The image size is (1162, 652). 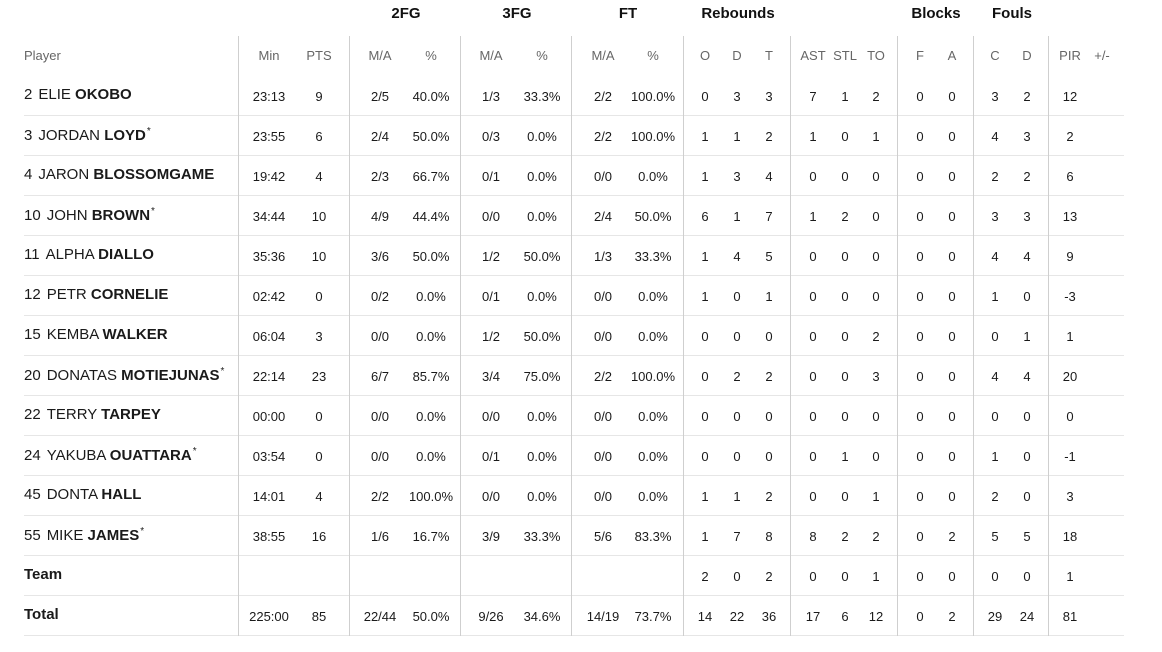 I want to click on col-header-player: Player, so click(x=42, y=55).